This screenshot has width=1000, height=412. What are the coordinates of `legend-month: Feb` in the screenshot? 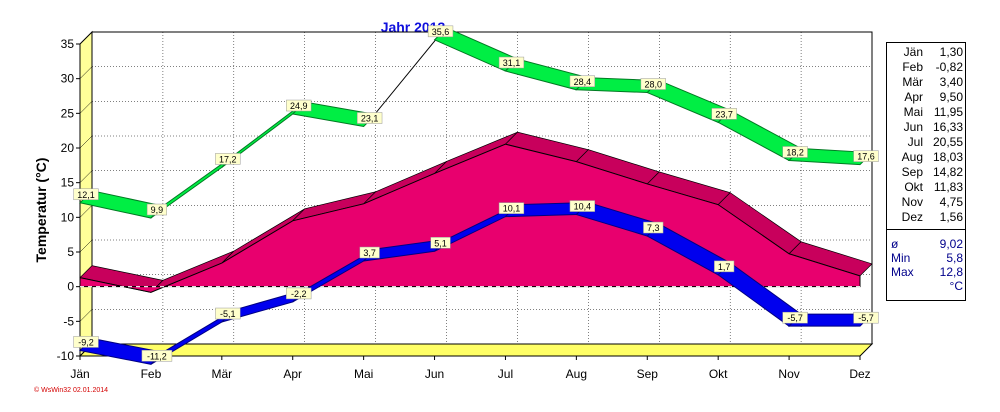 It's located at (912, 67).